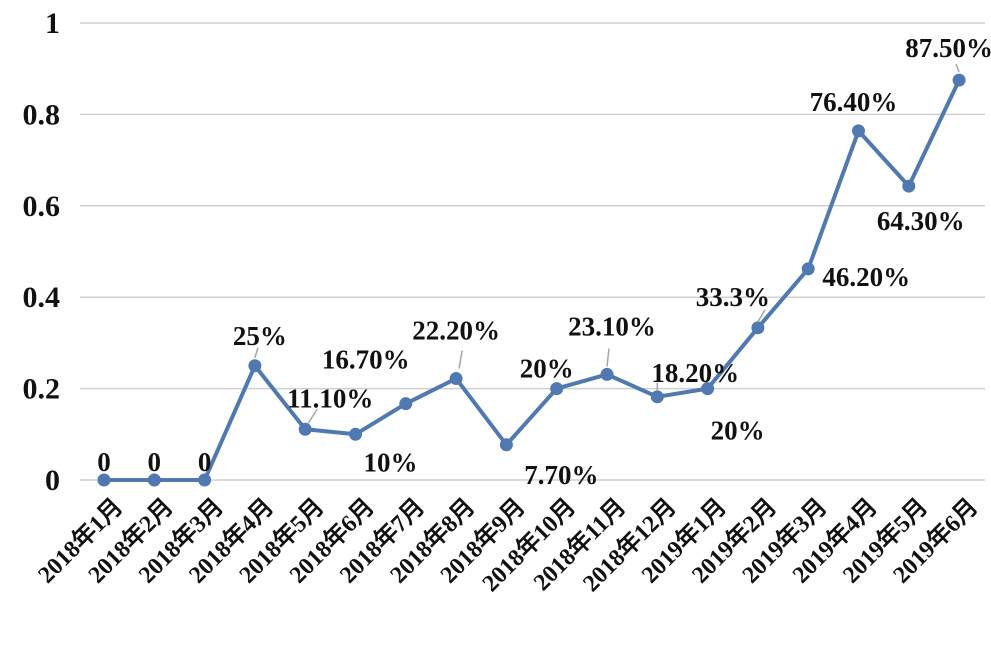 Image resolution: width=991 pixels, height=668 pixels. What do you see at coordinates (733, 297) in the screenshot?
I see `data-label: 33.3%` at bounding box center [733, 297].